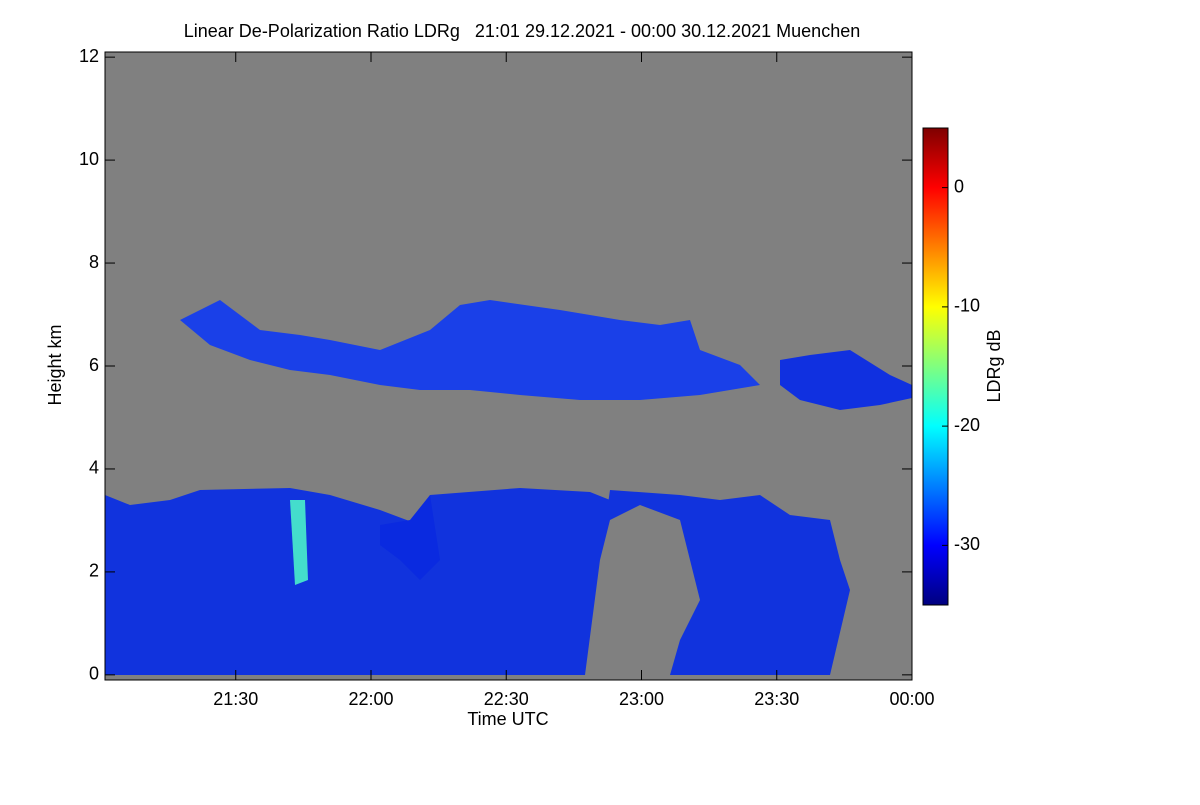 Image resolution: width=1200 pixels, height=805 pixels. I want to click on y-tick-label: 0, so click(94, 674).